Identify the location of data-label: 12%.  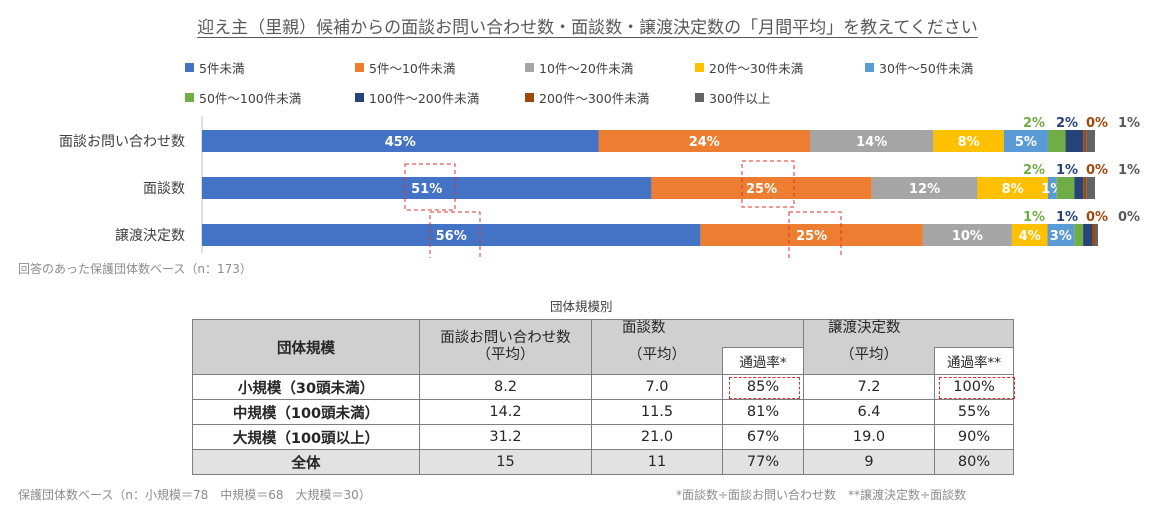
(924, 189).